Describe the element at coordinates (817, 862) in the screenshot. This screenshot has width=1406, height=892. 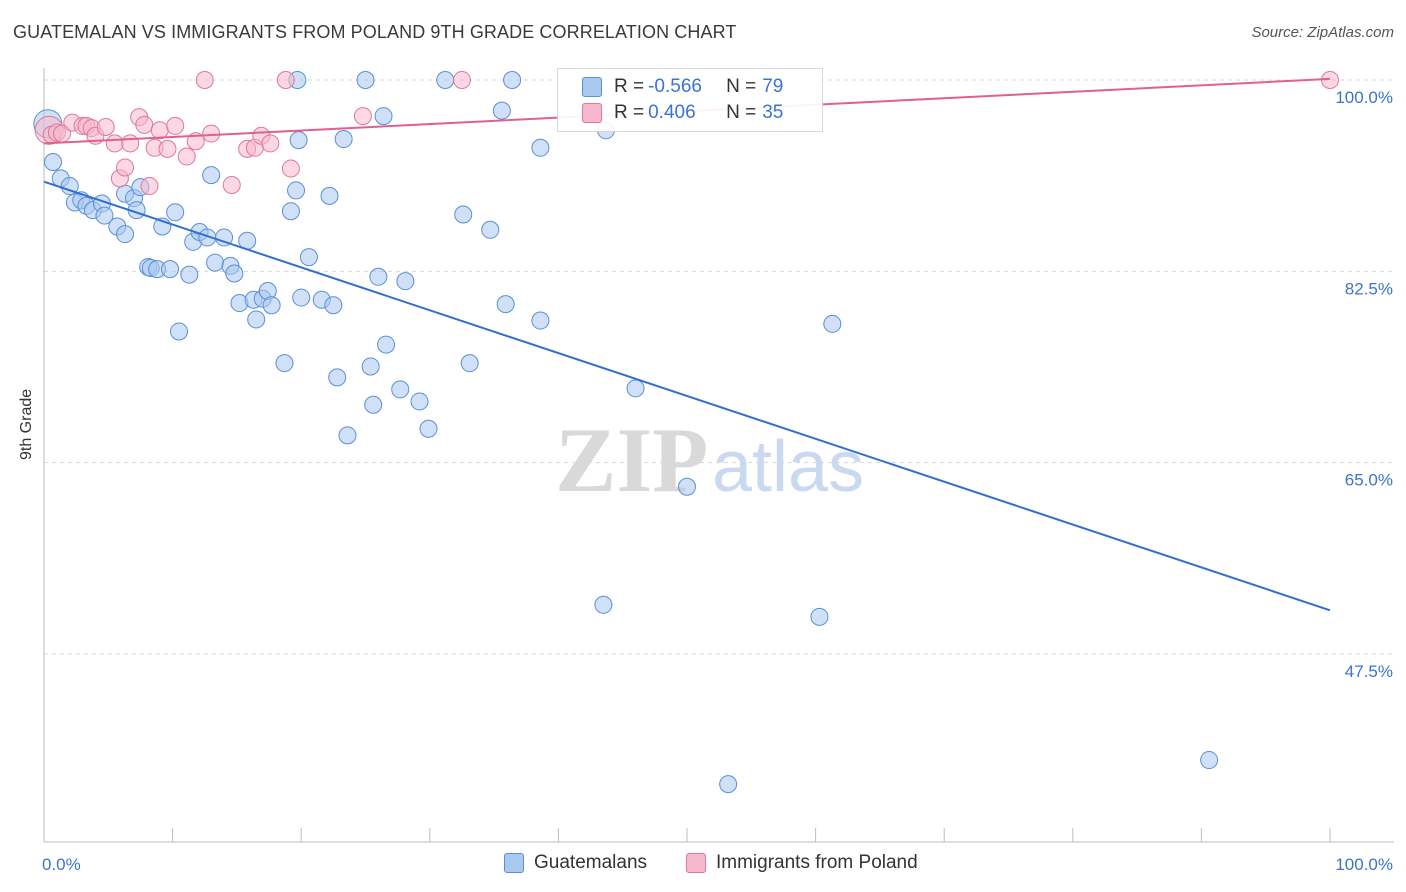
I see `legend-label-poland: Immigrants from Poland` at that location.